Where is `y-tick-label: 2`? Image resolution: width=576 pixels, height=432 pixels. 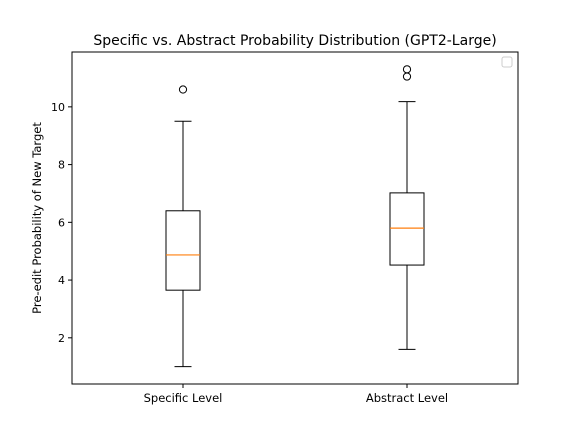 y-tick-label: 2 is located at coordinates (61, 338).